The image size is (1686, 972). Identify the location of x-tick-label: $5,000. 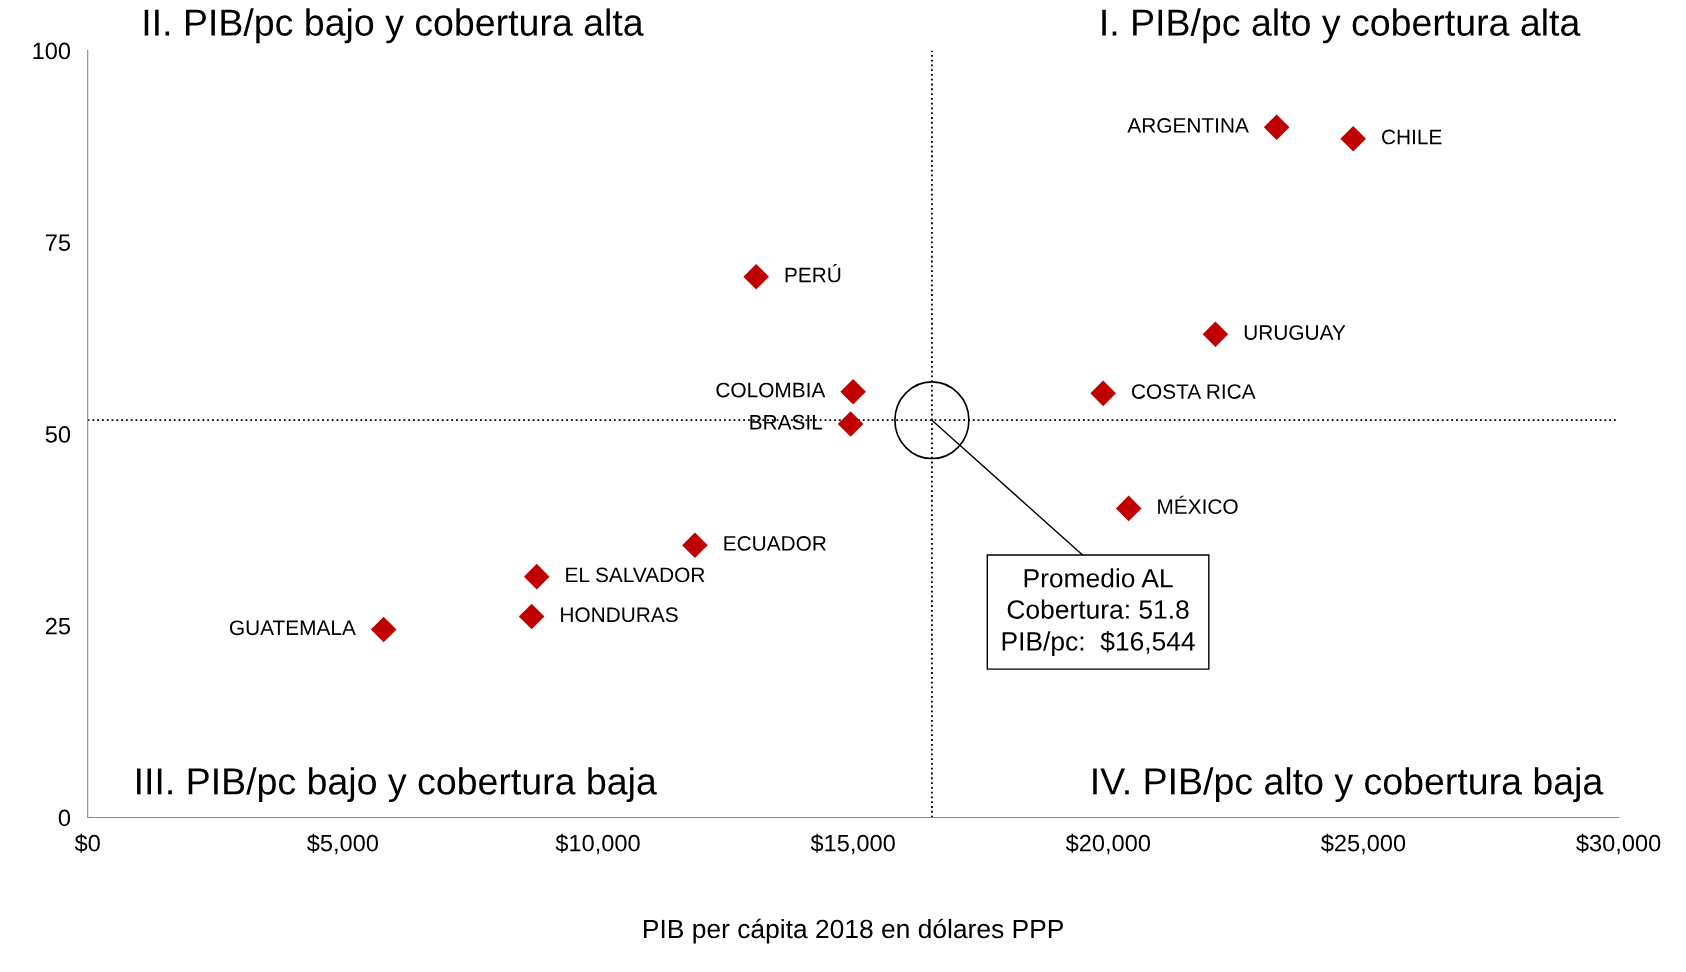
(342, 844).